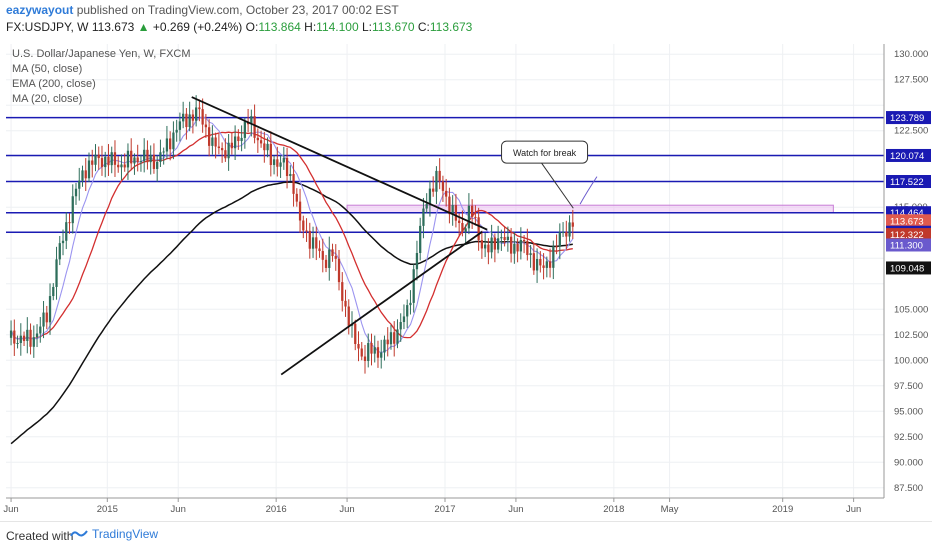 This screenshot has height=551, width=932. I want to click on price-tag-label: 120.074, so click(907, 156).